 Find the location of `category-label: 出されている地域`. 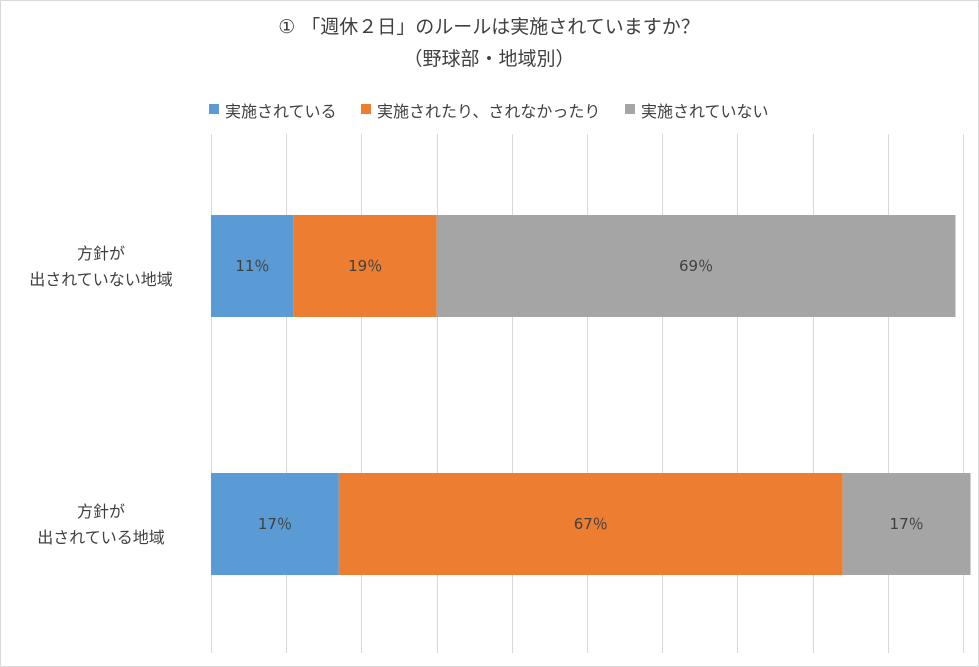

category-label: 出されている地域 is located at coordinates (101, 537).